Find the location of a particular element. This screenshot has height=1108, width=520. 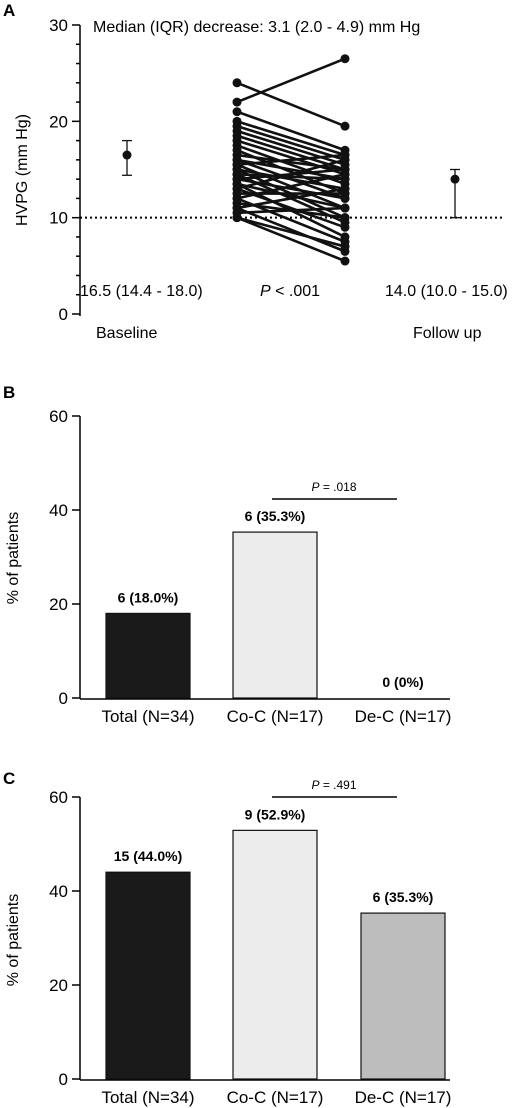

panel-c-y-ticks: 0 20 40 60 is located at coordinates (64, 938).